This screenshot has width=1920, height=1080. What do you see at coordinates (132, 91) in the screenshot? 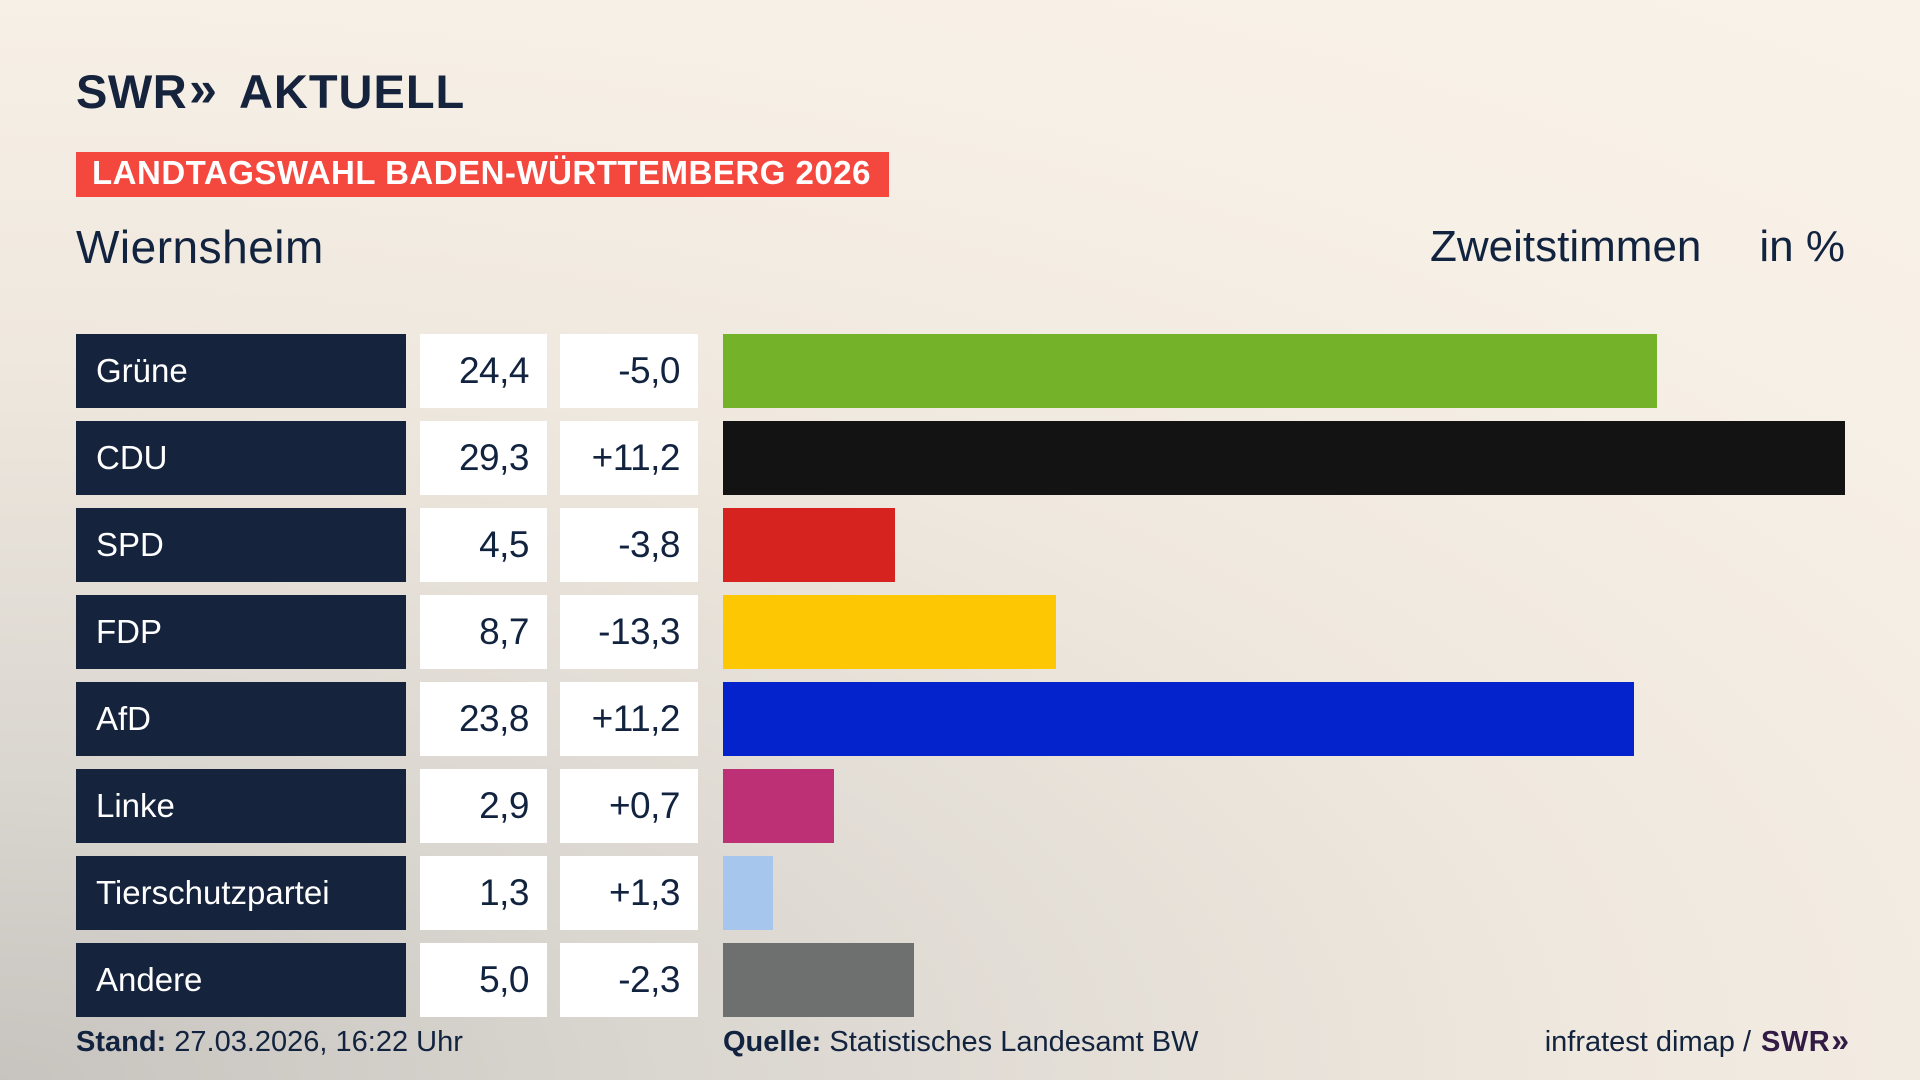
I see `swr-logo-text: SWR` at bounding box center [132, 91].